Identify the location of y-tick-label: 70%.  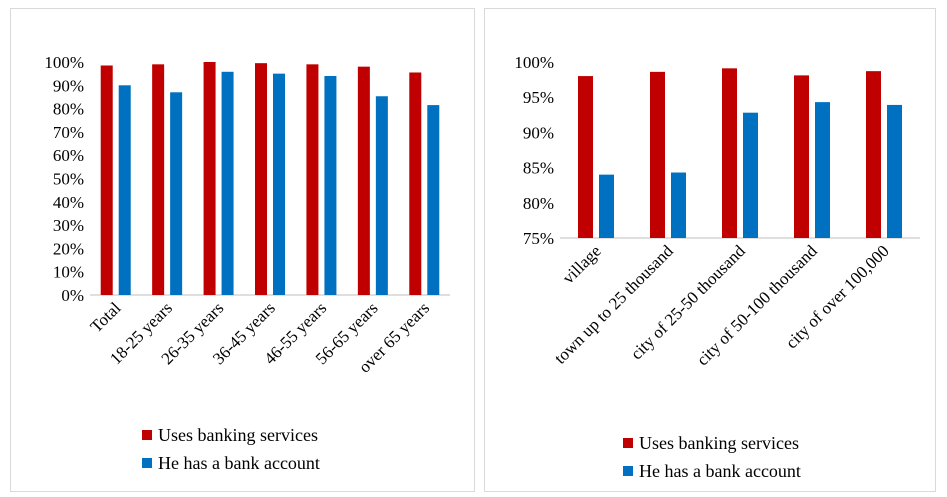
(68, 132).